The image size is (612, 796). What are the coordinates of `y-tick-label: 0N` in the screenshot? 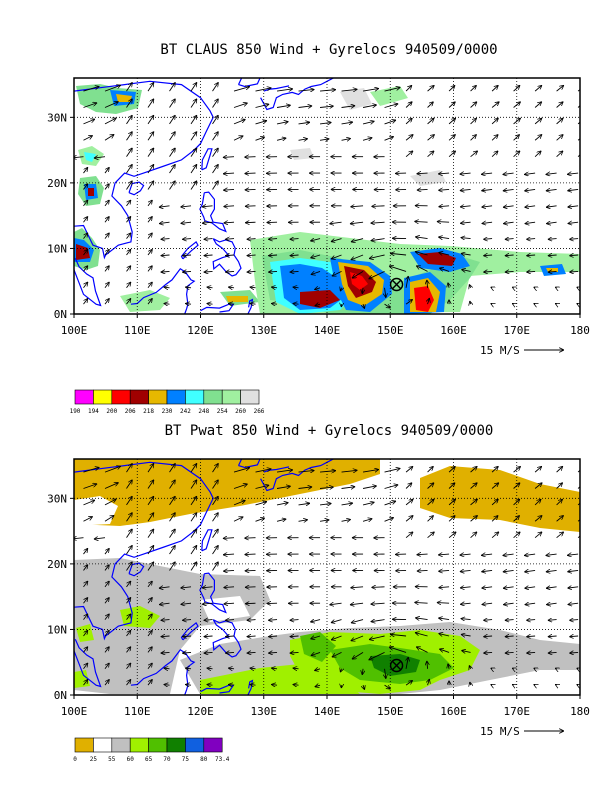 It's located at (60, 314).